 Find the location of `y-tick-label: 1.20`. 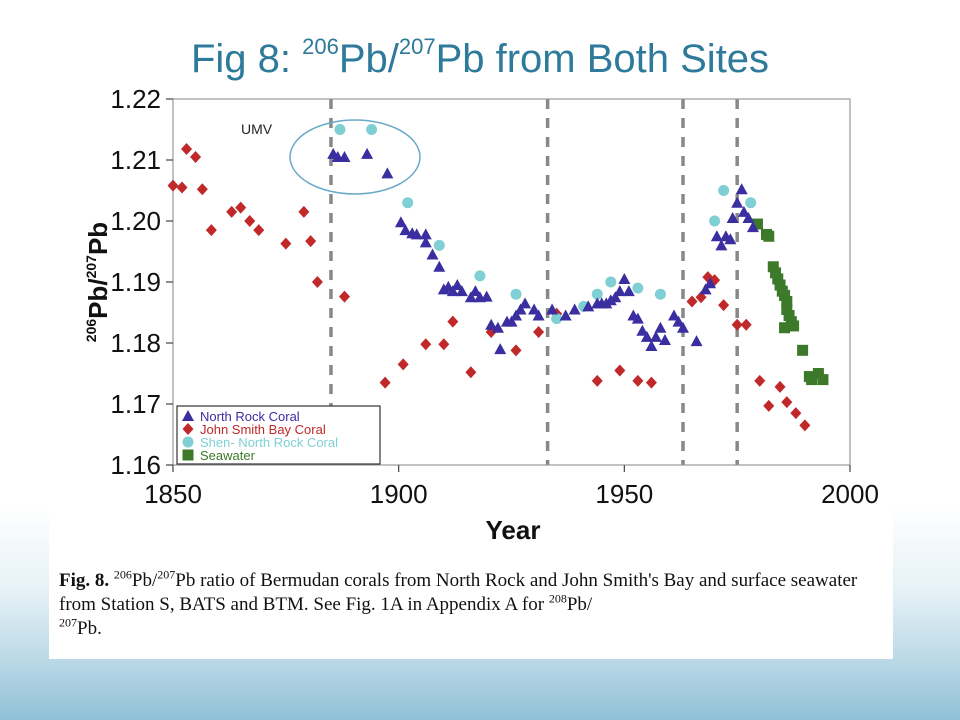

y-tick-label: 1.20 is located at coordinates (135, 221).